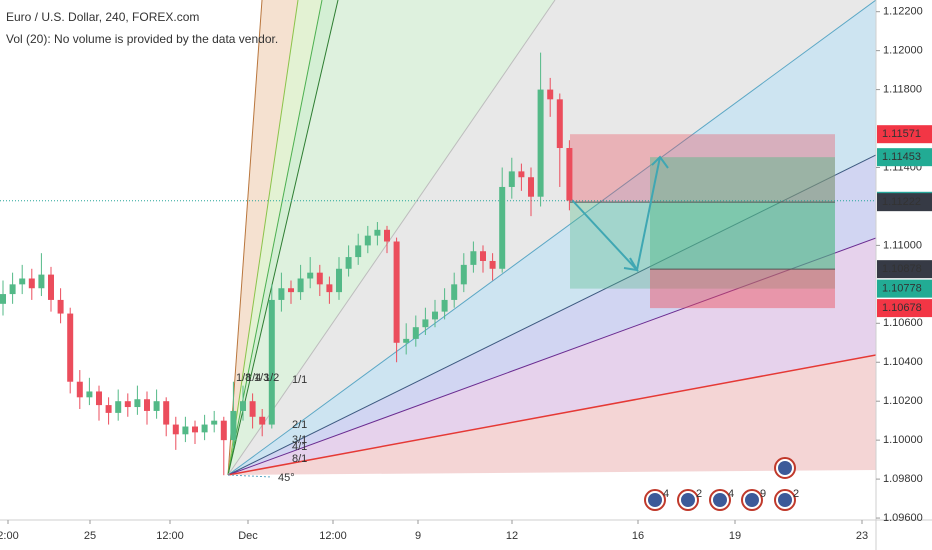  Describe the element at coordinates (299, 459) in the screenshot. I see `fan-label: 8/1` at that location.